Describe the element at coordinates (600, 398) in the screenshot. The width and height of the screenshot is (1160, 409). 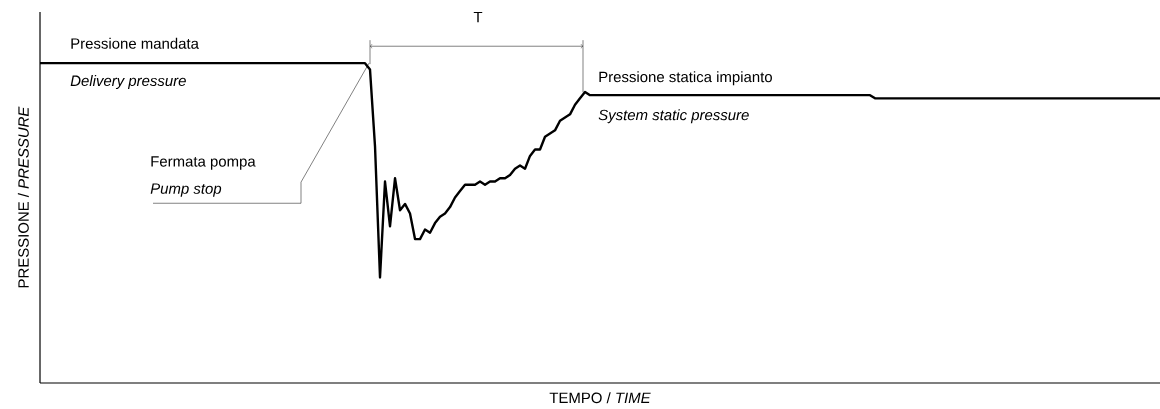
I see `x-axis-title: TEMPO / TIME` at that location.